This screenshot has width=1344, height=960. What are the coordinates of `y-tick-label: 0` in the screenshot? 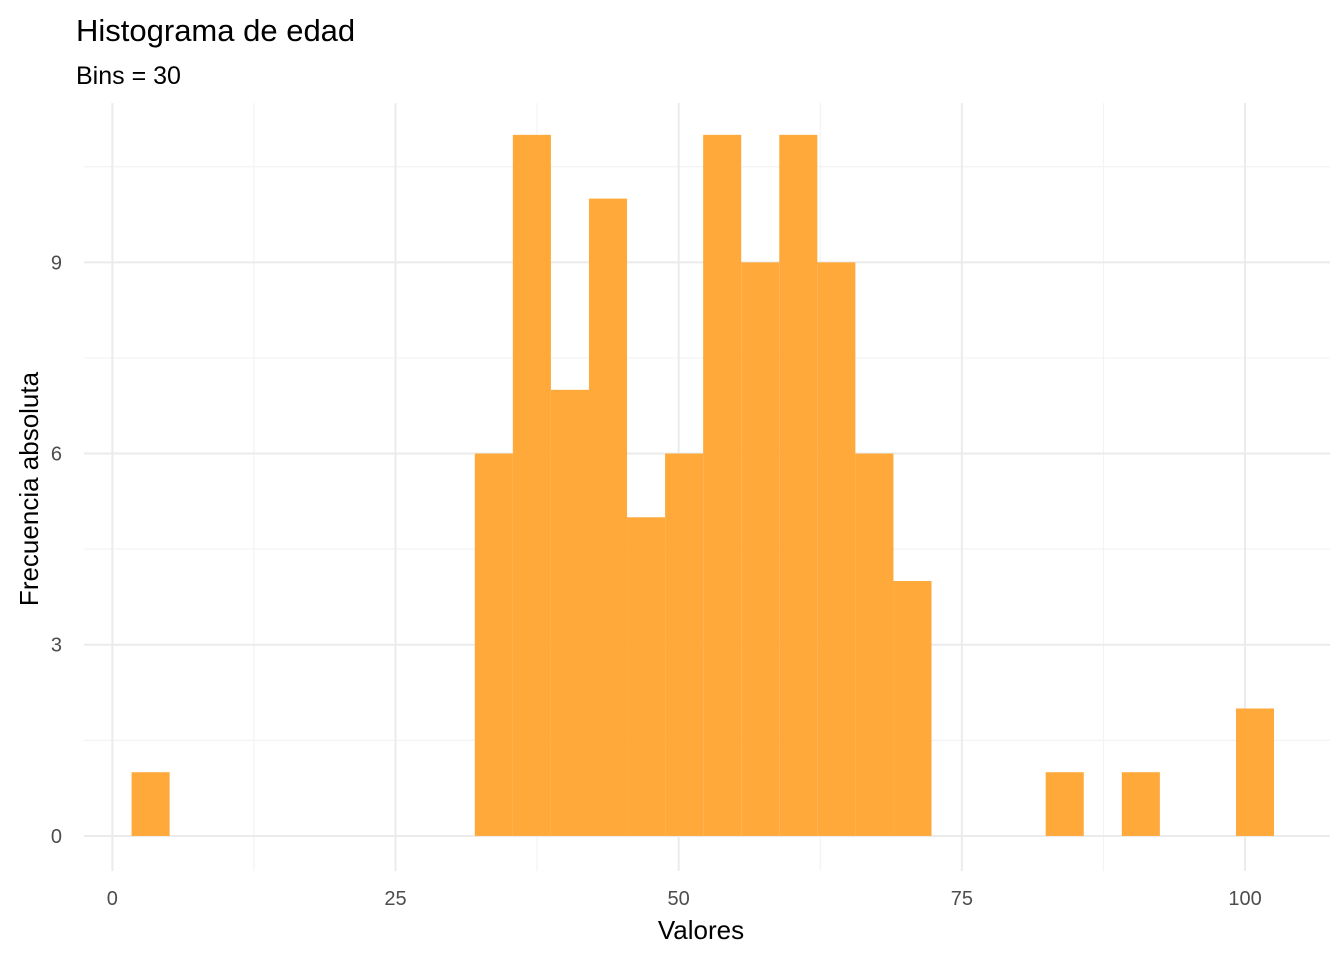 It's located at (56, 837).